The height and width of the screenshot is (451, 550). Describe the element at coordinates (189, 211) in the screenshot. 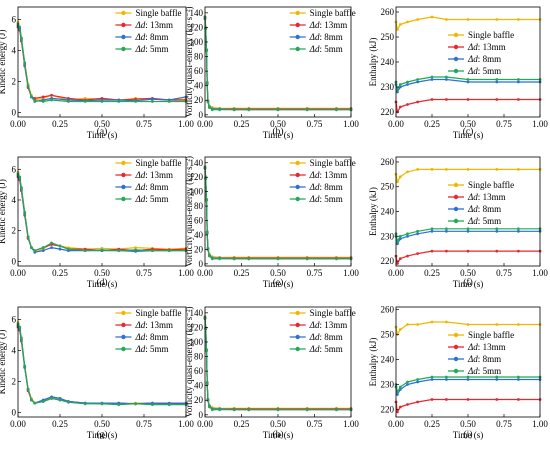

I see `y-axis-label: Vorticity quasi-energy (kg·s⁻²)` at that location.